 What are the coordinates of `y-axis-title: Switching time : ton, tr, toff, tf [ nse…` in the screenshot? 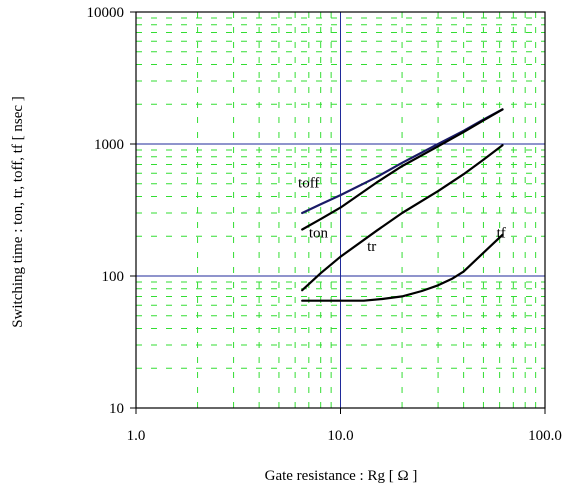 It's located at (18, 212).